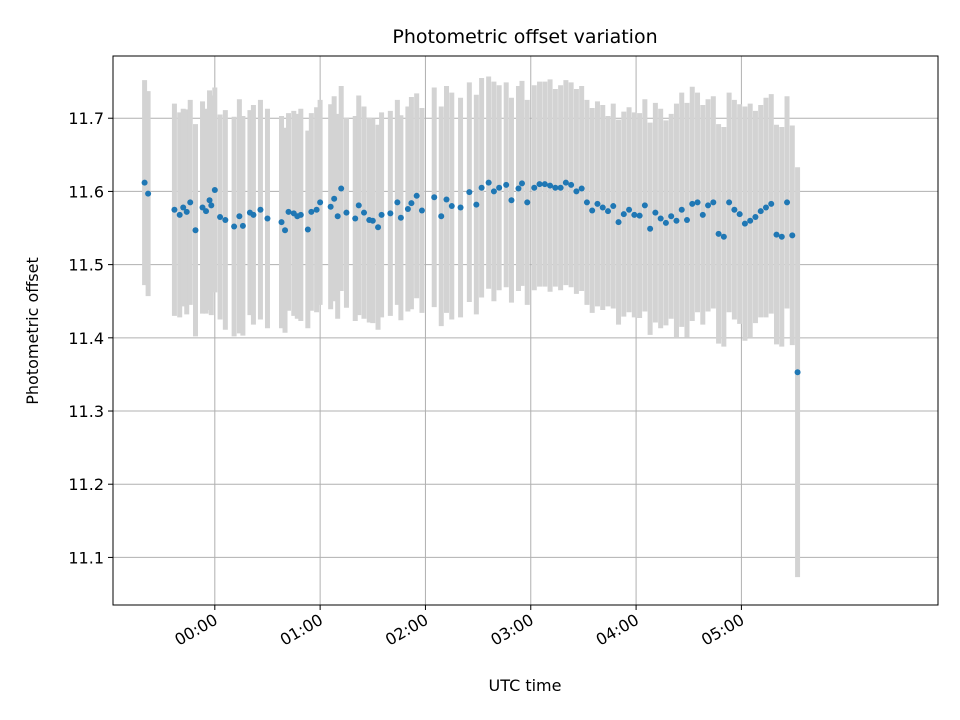  What do you see at coordinates (86, 484) in the screenshot?
I see `y-tick-label: 11.2` at bounding box center [86, 484].